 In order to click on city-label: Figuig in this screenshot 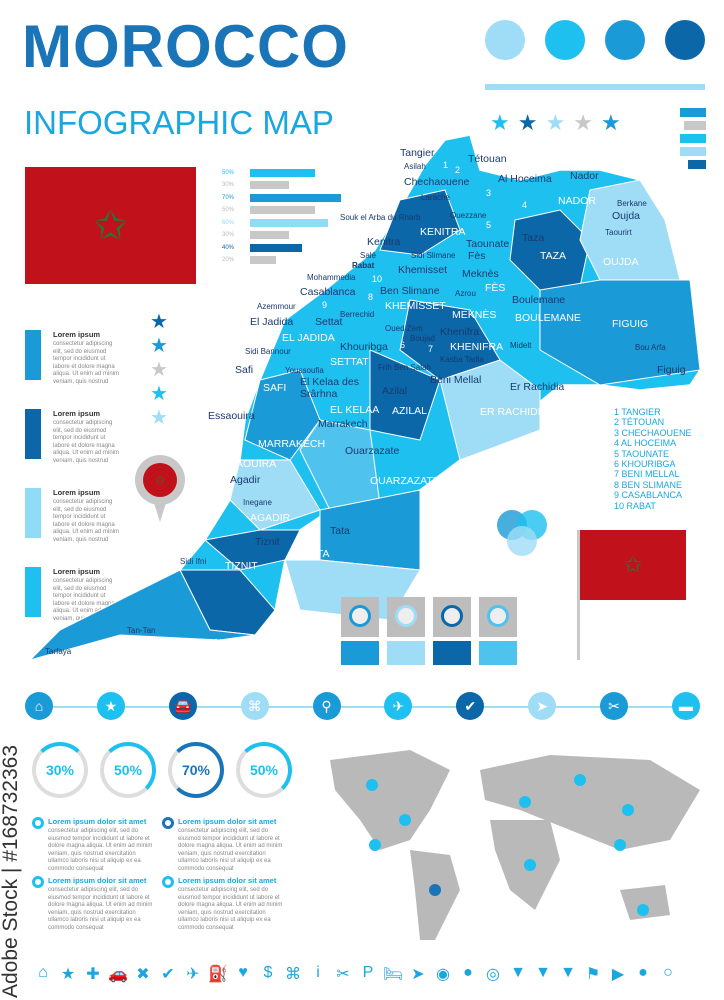, I will do `click(671, 370)`.